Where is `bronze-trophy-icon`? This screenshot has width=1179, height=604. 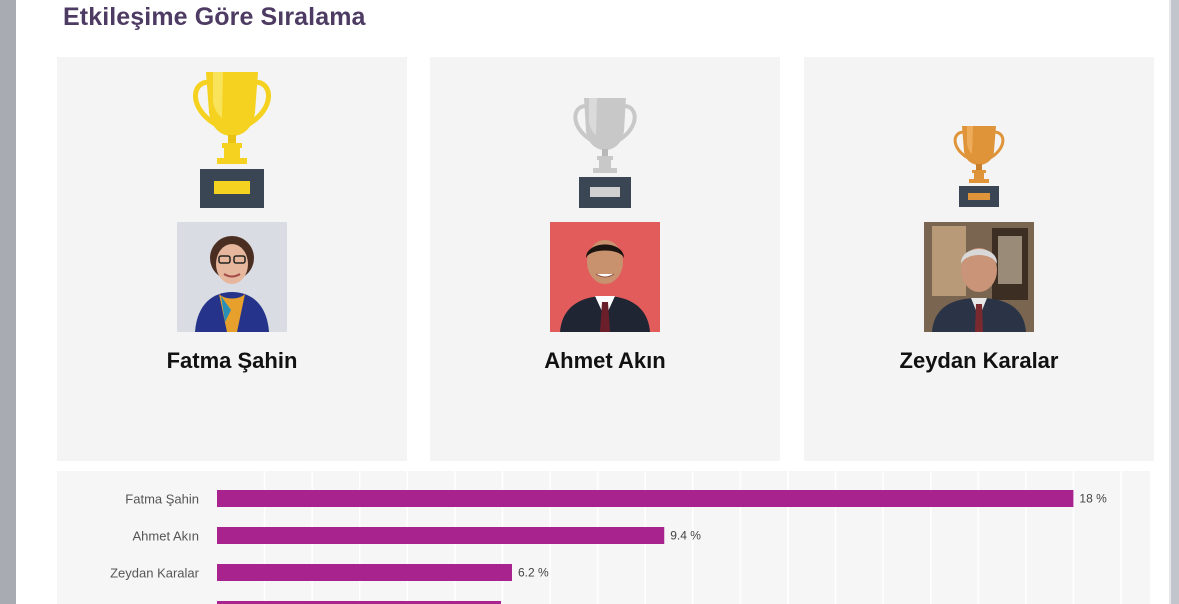 bronze-trophy-icon is located at coordinates (979, 166).